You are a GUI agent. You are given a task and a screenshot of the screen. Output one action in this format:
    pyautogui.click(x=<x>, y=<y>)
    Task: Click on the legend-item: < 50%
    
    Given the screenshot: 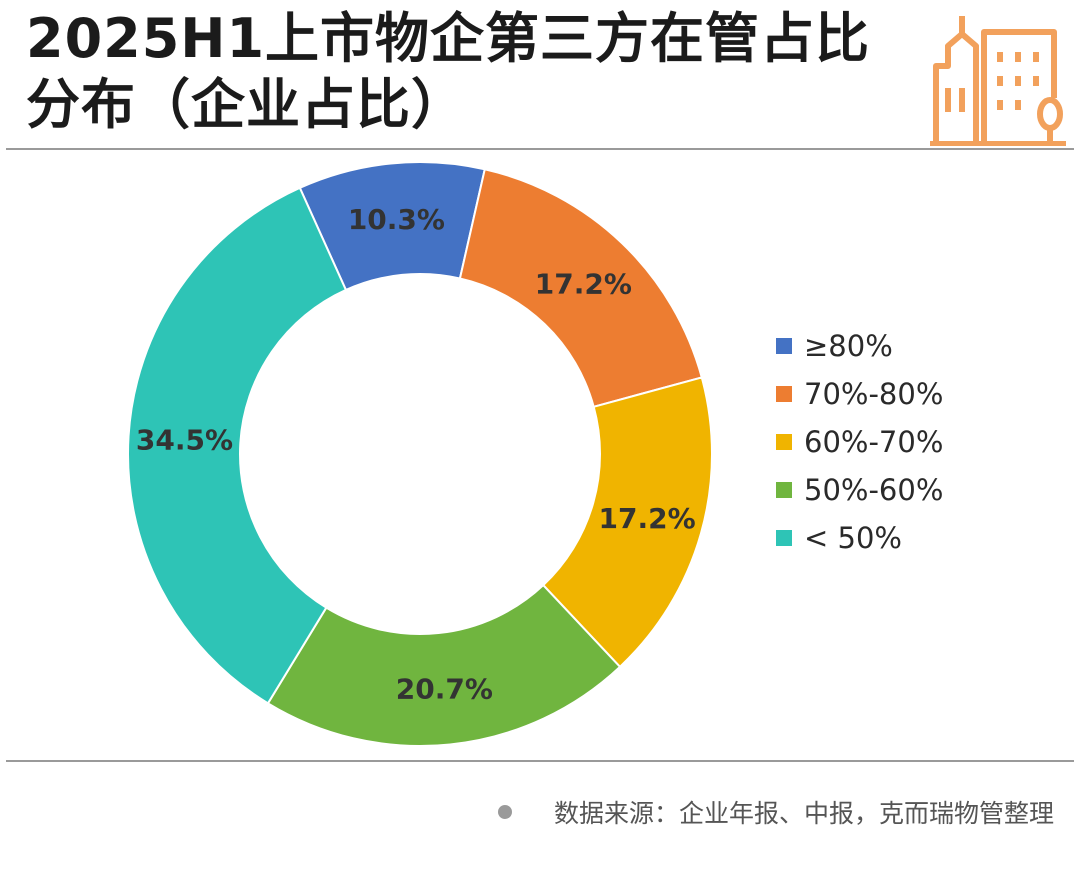 What is the action you would take?
    pyautogui.click(x=916, y=538)
    